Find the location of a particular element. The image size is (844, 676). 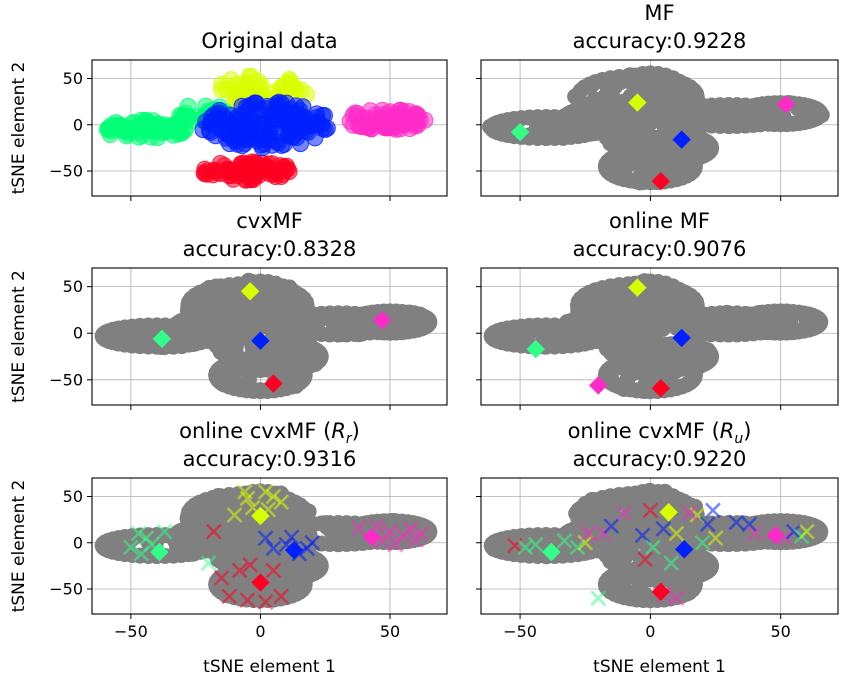

subplot-subtitle: accuracy:0.9316 is located at coordinates (270, 459).